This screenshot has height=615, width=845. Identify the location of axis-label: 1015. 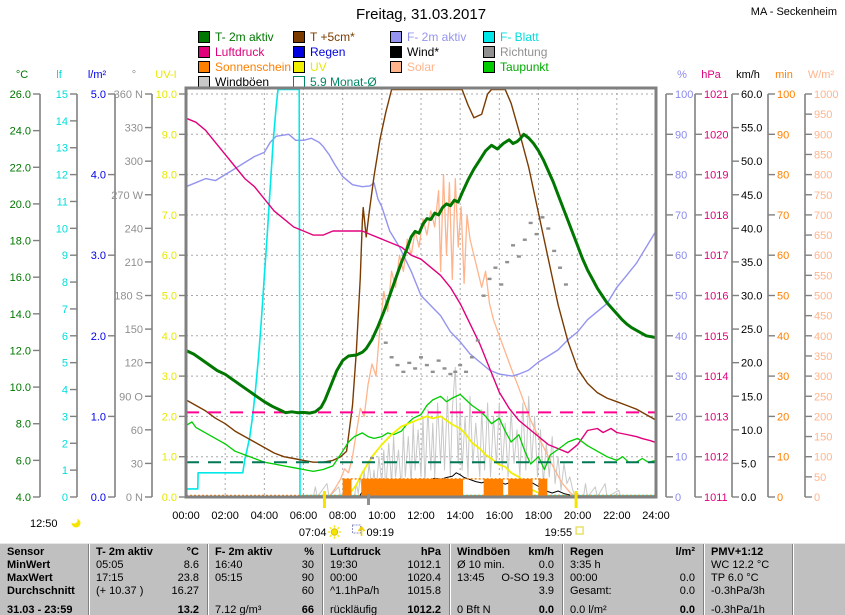
(716, 337).